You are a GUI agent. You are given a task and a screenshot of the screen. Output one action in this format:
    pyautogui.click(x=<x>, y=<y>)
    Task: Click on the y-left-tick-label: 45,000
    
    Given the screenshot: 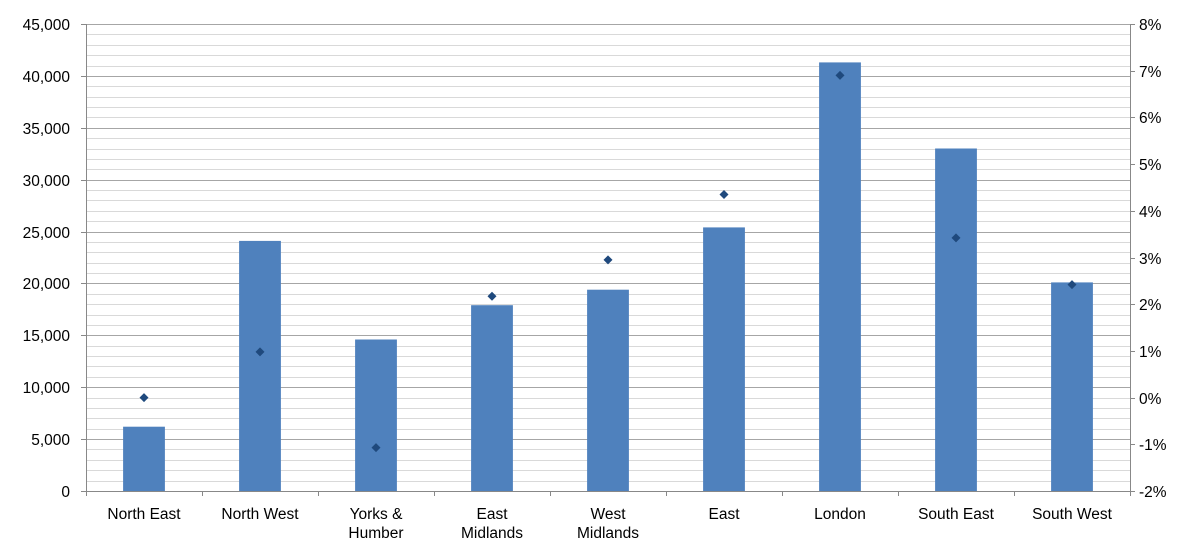 What is the action you would take?
    pyautogui.click(x=47, y=25)
    